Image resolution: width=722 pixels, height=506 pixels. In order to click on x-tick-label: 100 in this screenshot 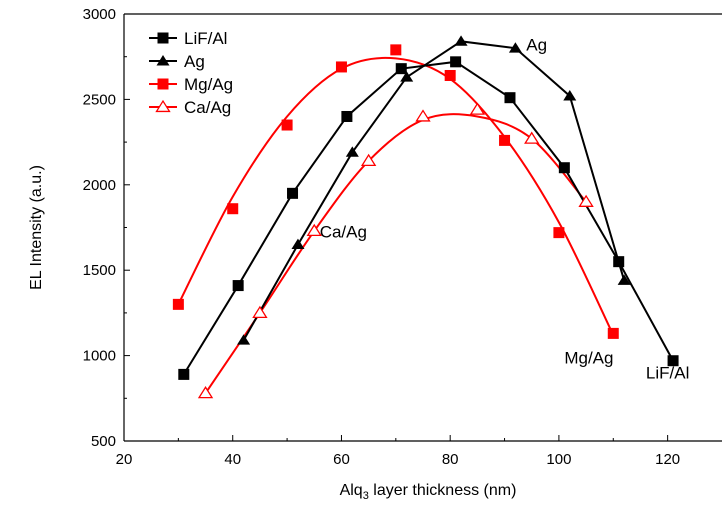, I will do `click(558, 459)`.